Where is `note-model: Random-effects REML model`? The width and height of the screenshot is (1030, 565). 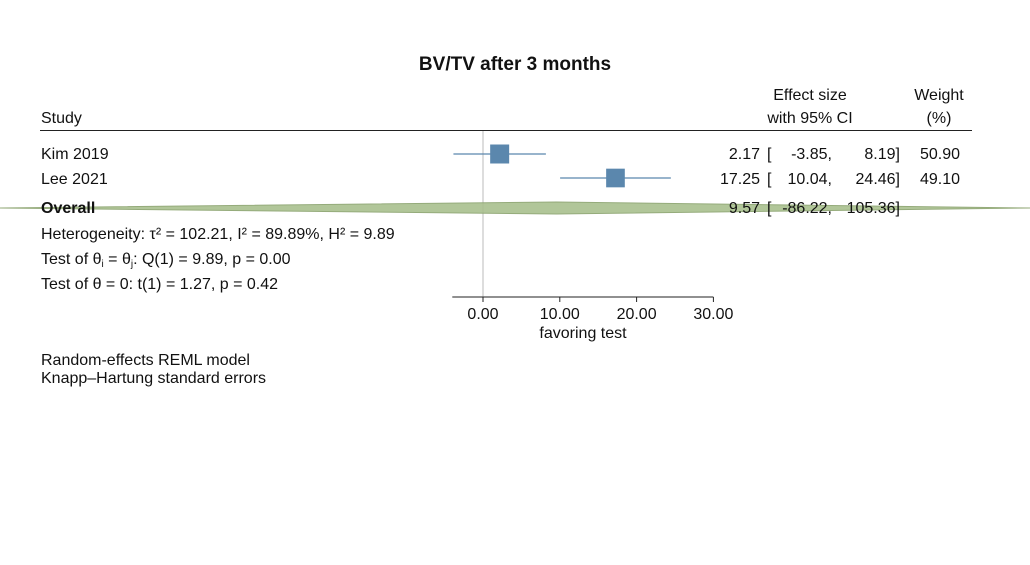 note-model: Random-effects REML model is located at coordinates (145, 360).